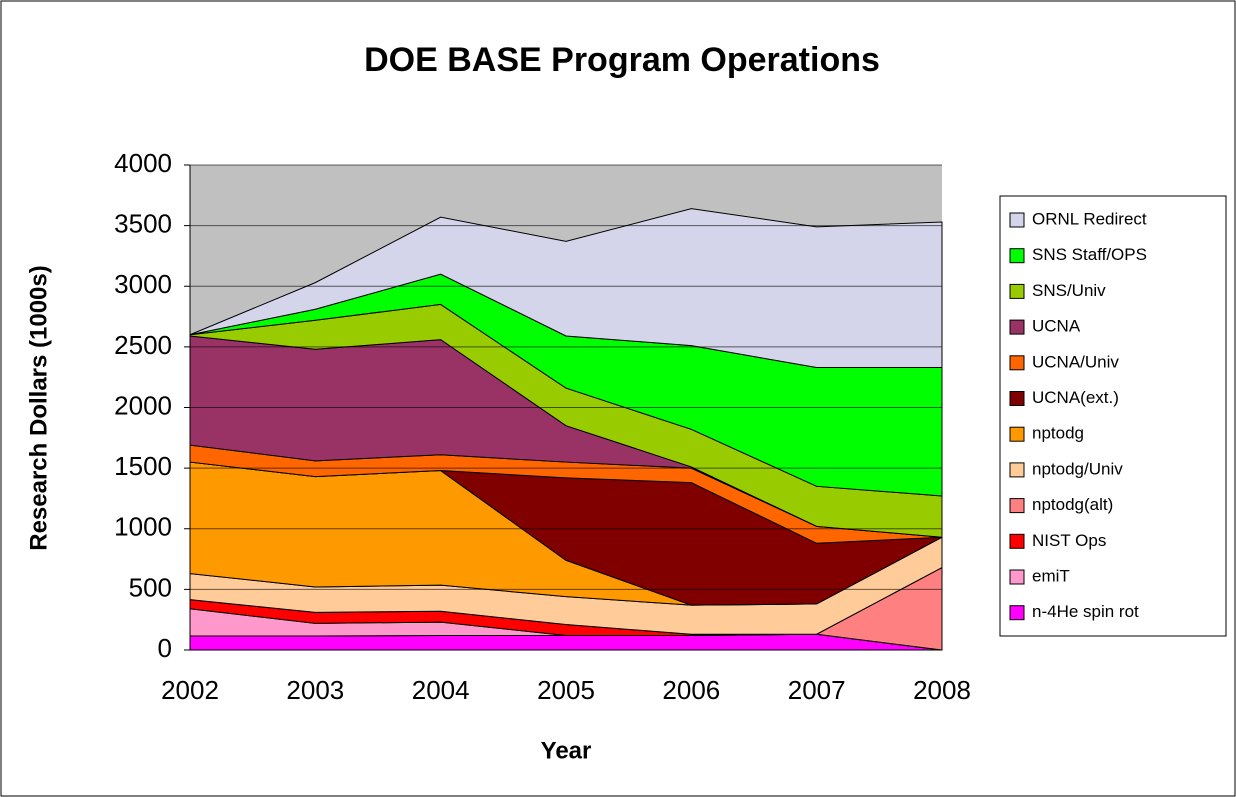 This screenshot has width=1236, height=797. Describe the element at coordinates (165, 648) in the screenshot. I see `y-tick-label: 0` at that location.